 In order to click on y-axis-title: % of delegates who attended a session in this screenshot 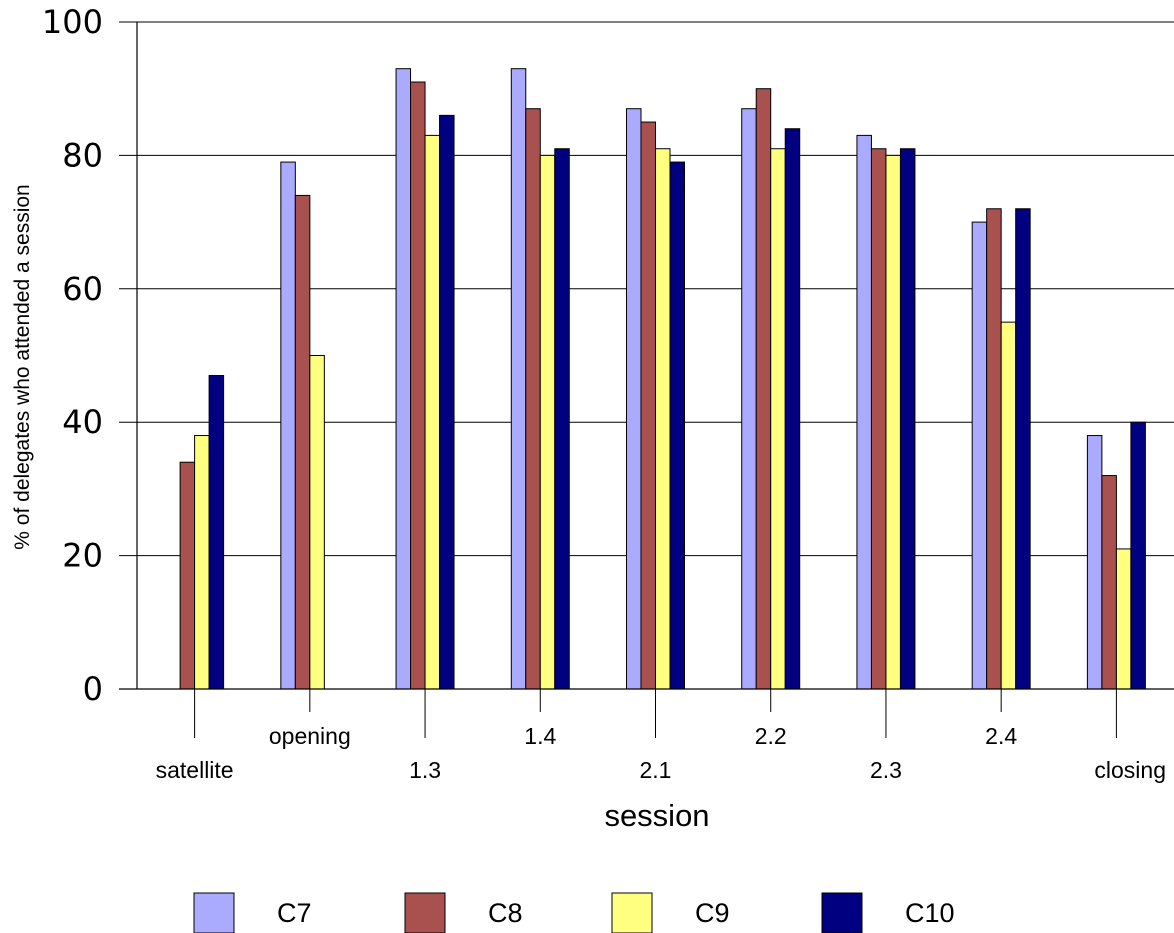, I will do `click(22, 366)`.